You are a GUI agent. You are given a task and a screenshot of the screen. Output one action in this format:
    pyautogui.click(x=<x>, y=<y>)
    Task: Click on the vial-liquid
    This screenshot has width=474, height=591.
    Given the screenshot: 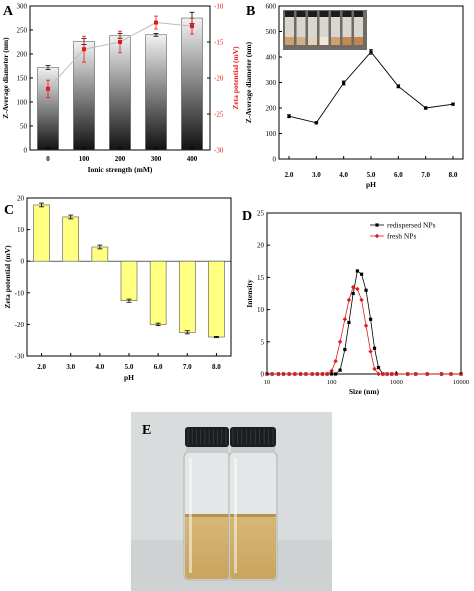 What is the action you would take?
    pyautogui.click(x=207, y=547)
    